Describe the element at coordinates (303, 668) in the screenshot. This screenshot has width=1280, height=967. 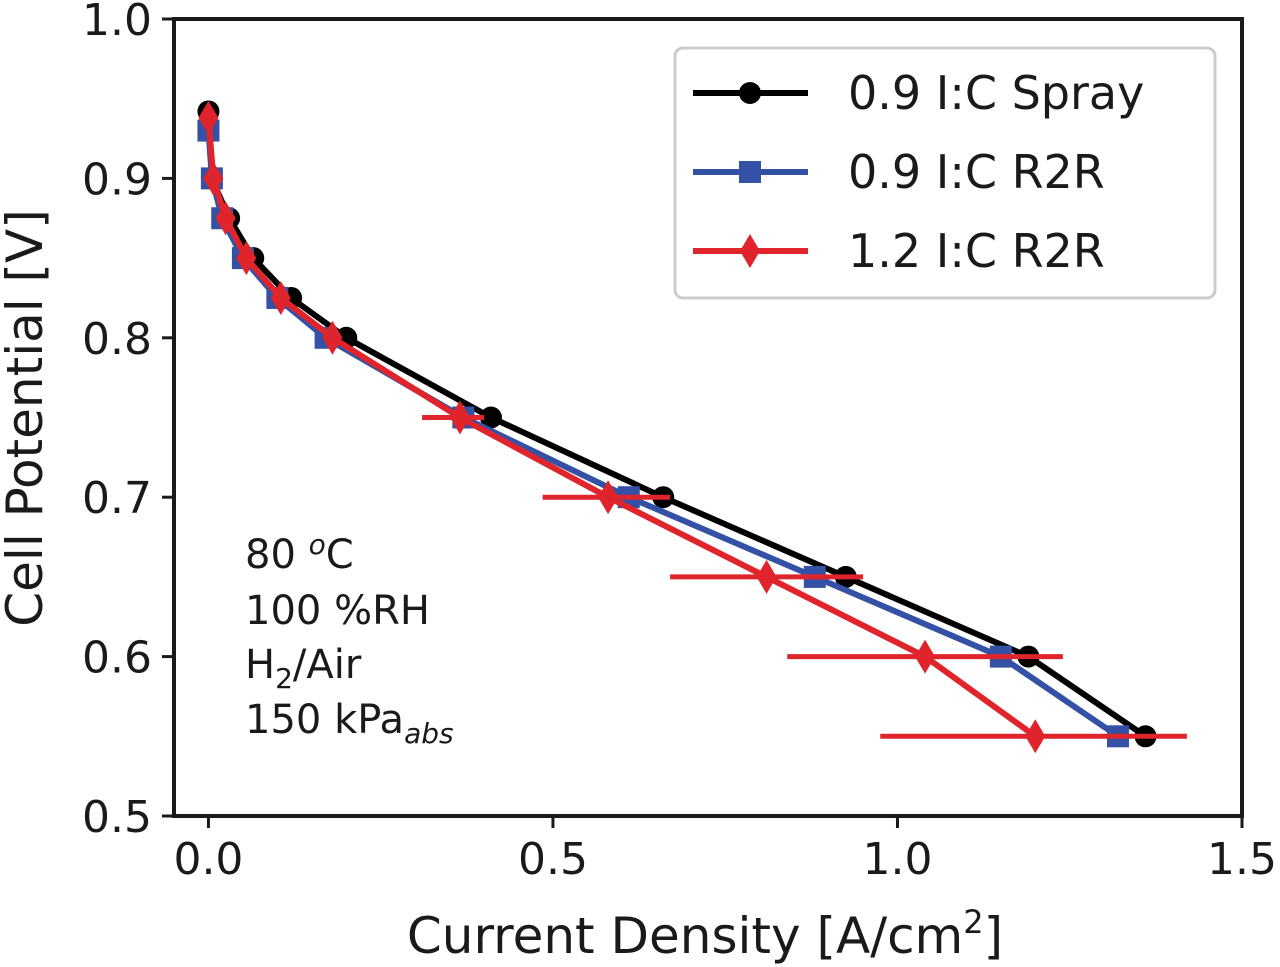
I see `annotation-gas: H2/Air` at that location.